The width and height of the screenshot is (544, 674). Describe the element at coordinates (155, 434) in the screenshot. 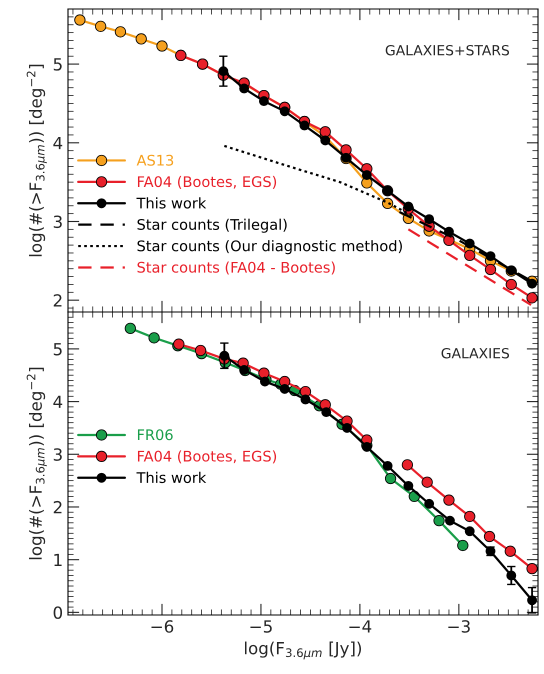

I see `legend-label: FR06` at that location.